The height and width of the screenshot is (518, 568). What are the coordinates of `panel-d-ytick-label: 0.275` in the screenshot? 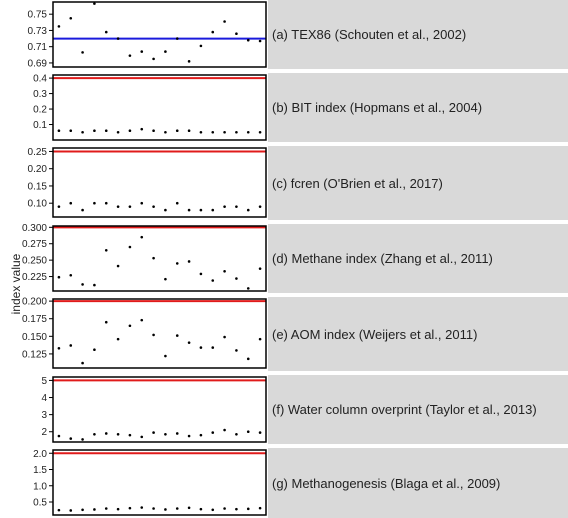 It's located at (34, 244).